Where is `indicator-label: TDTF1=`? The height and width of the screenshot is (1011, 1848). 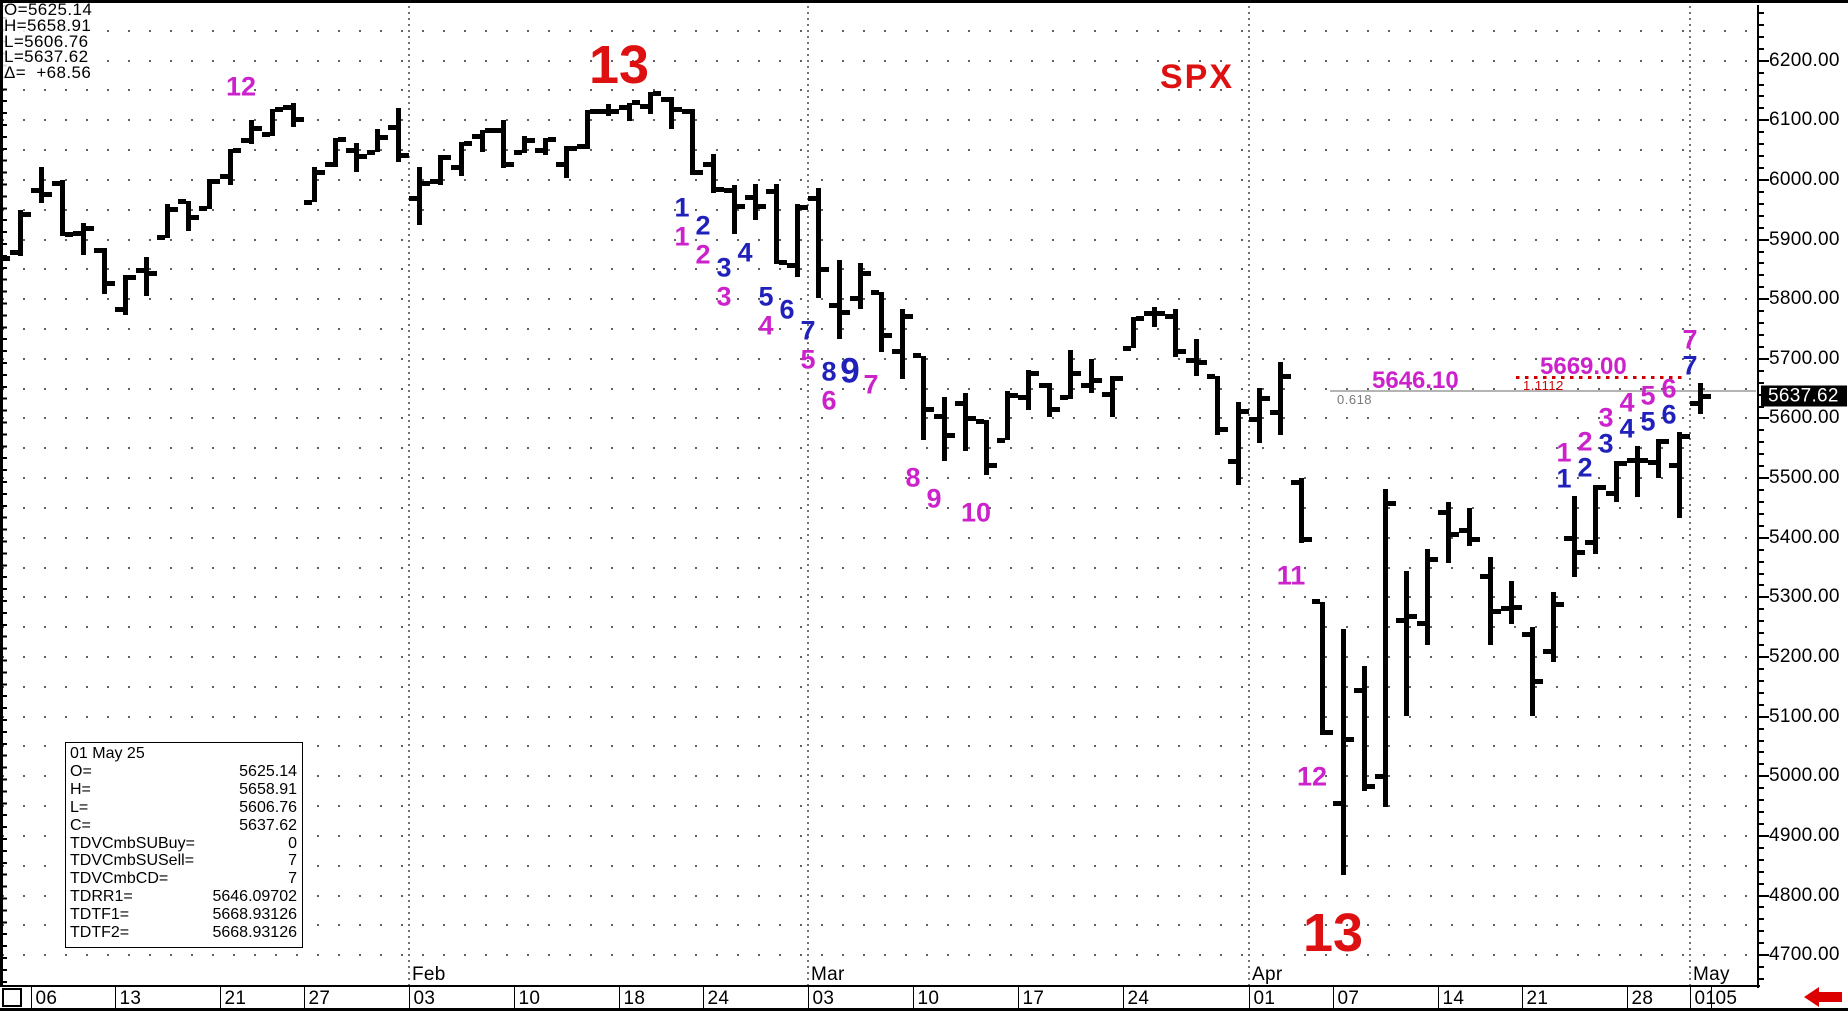
indicator-label: TDTF1= is located at coordinates (100, 915).